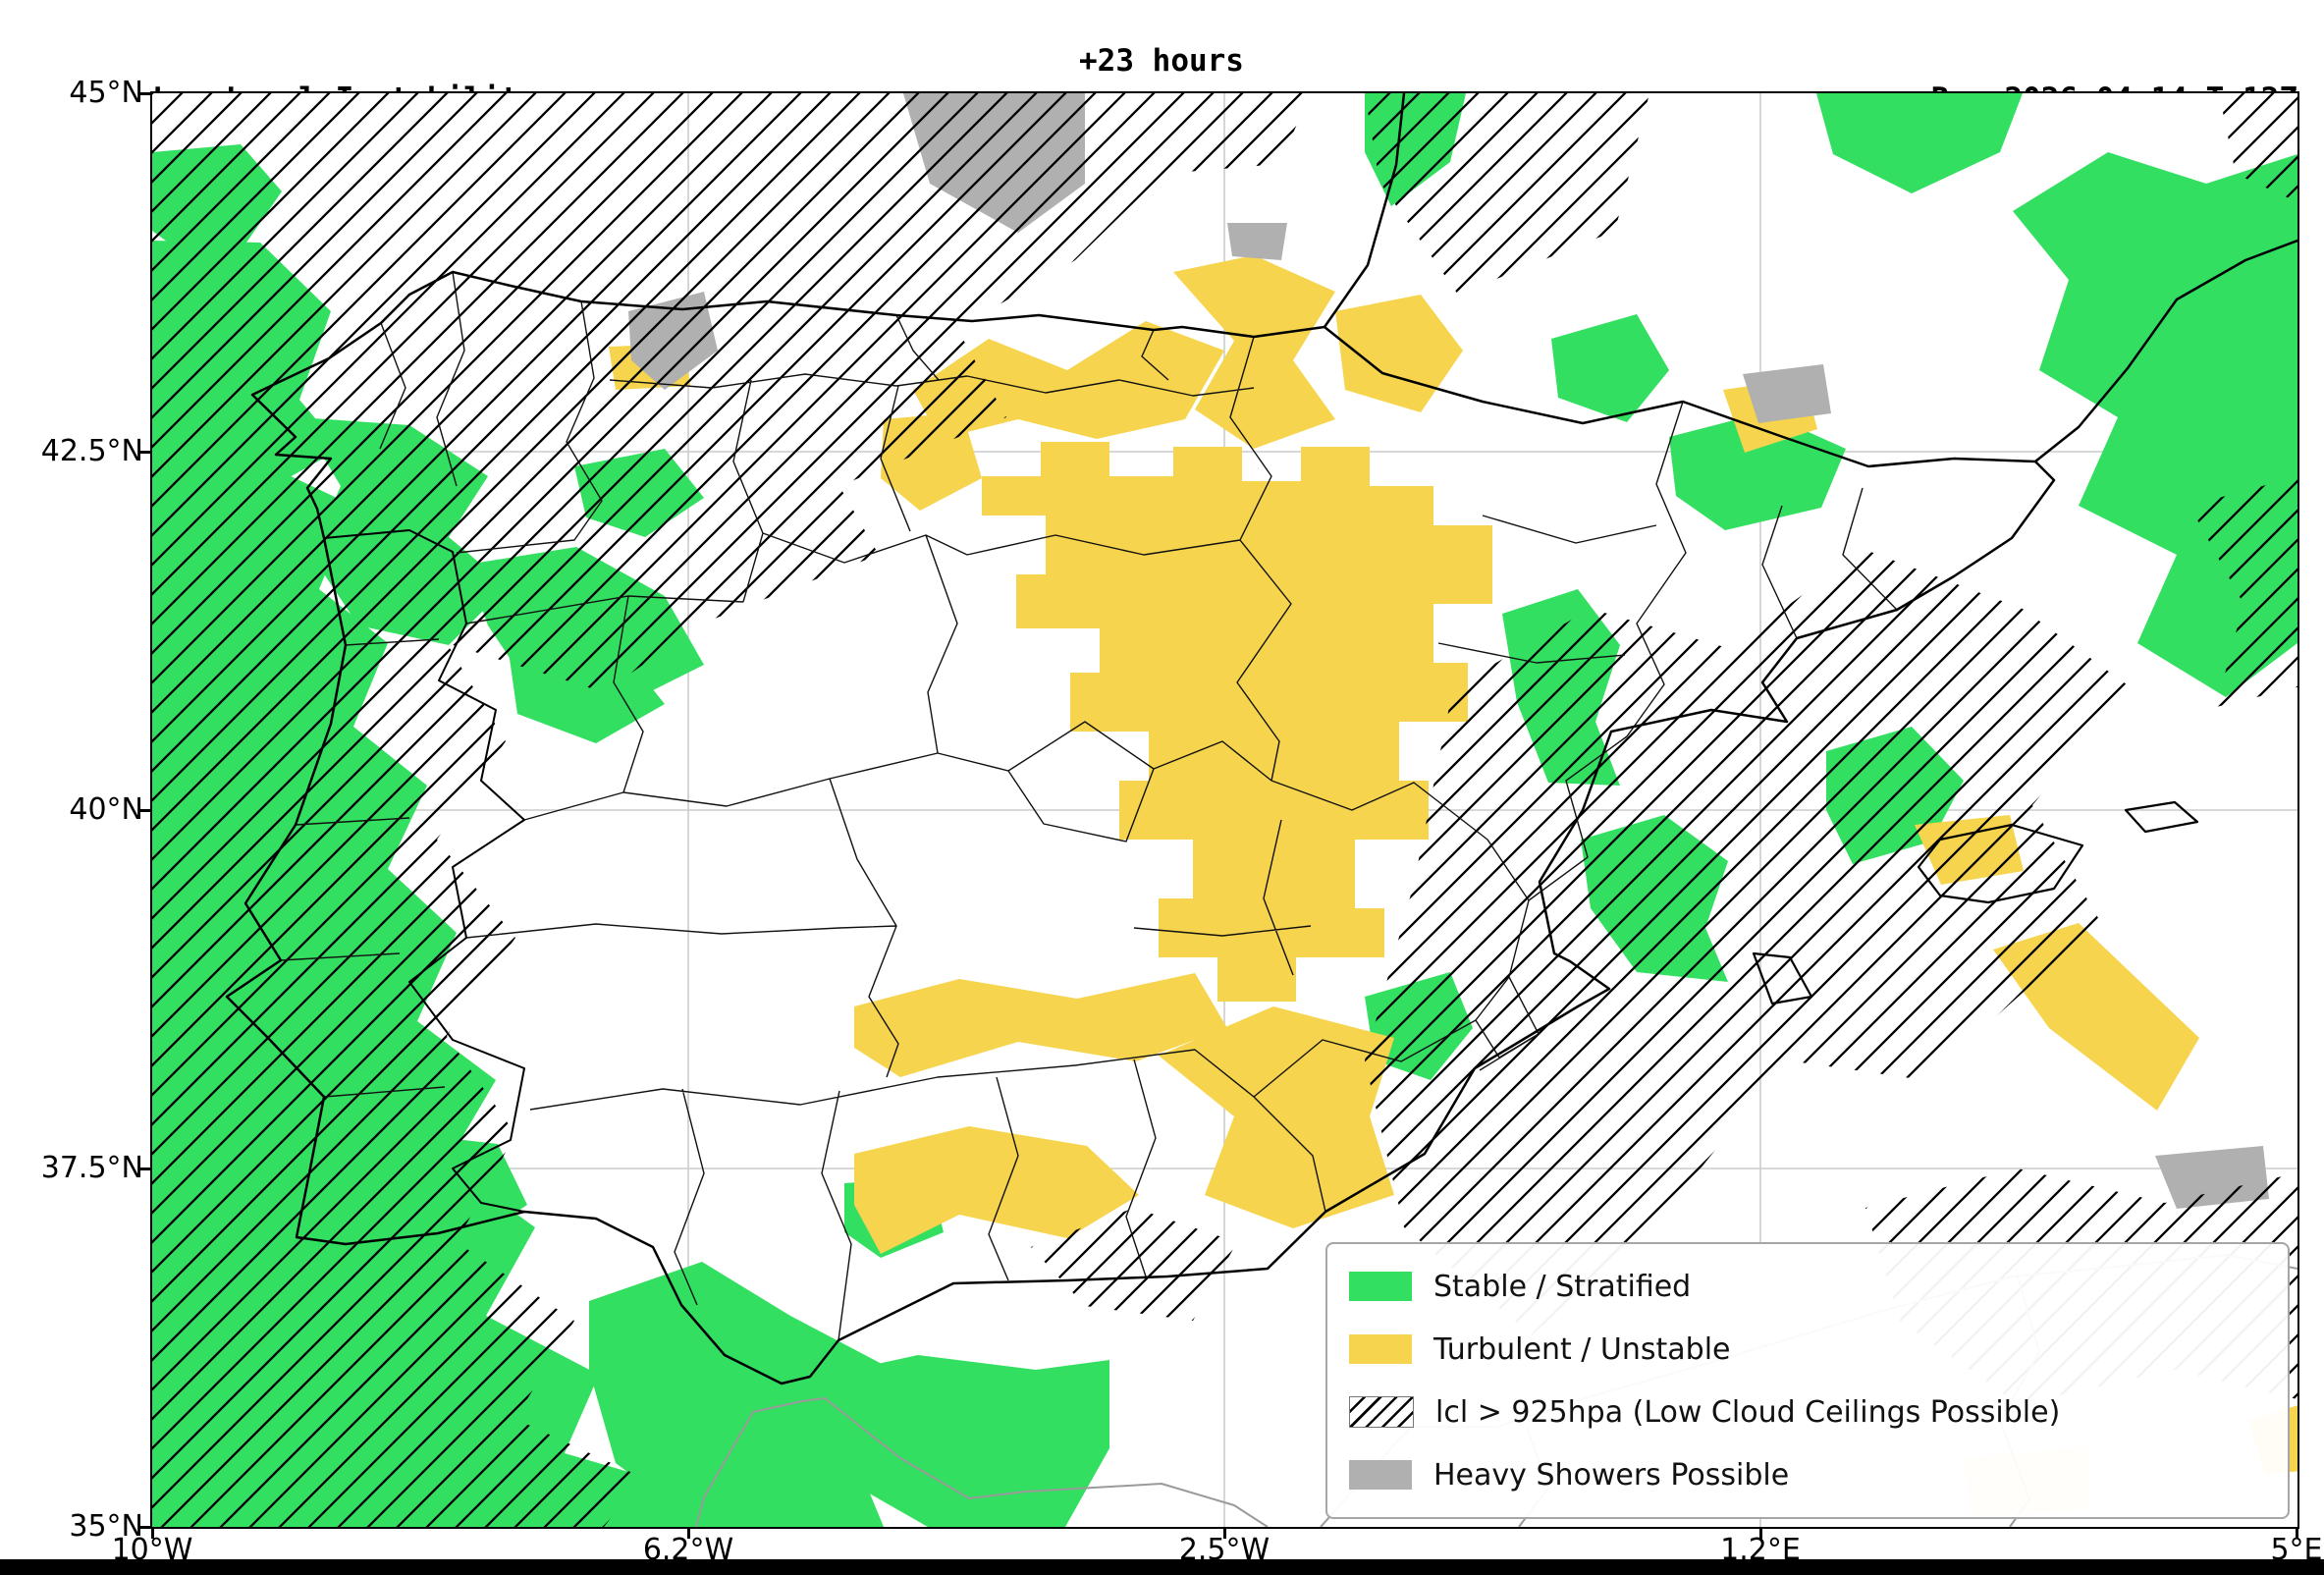  I want to click on legend-item-heavy-showers: Heavy Showers Possible, so click(1807, 1474).